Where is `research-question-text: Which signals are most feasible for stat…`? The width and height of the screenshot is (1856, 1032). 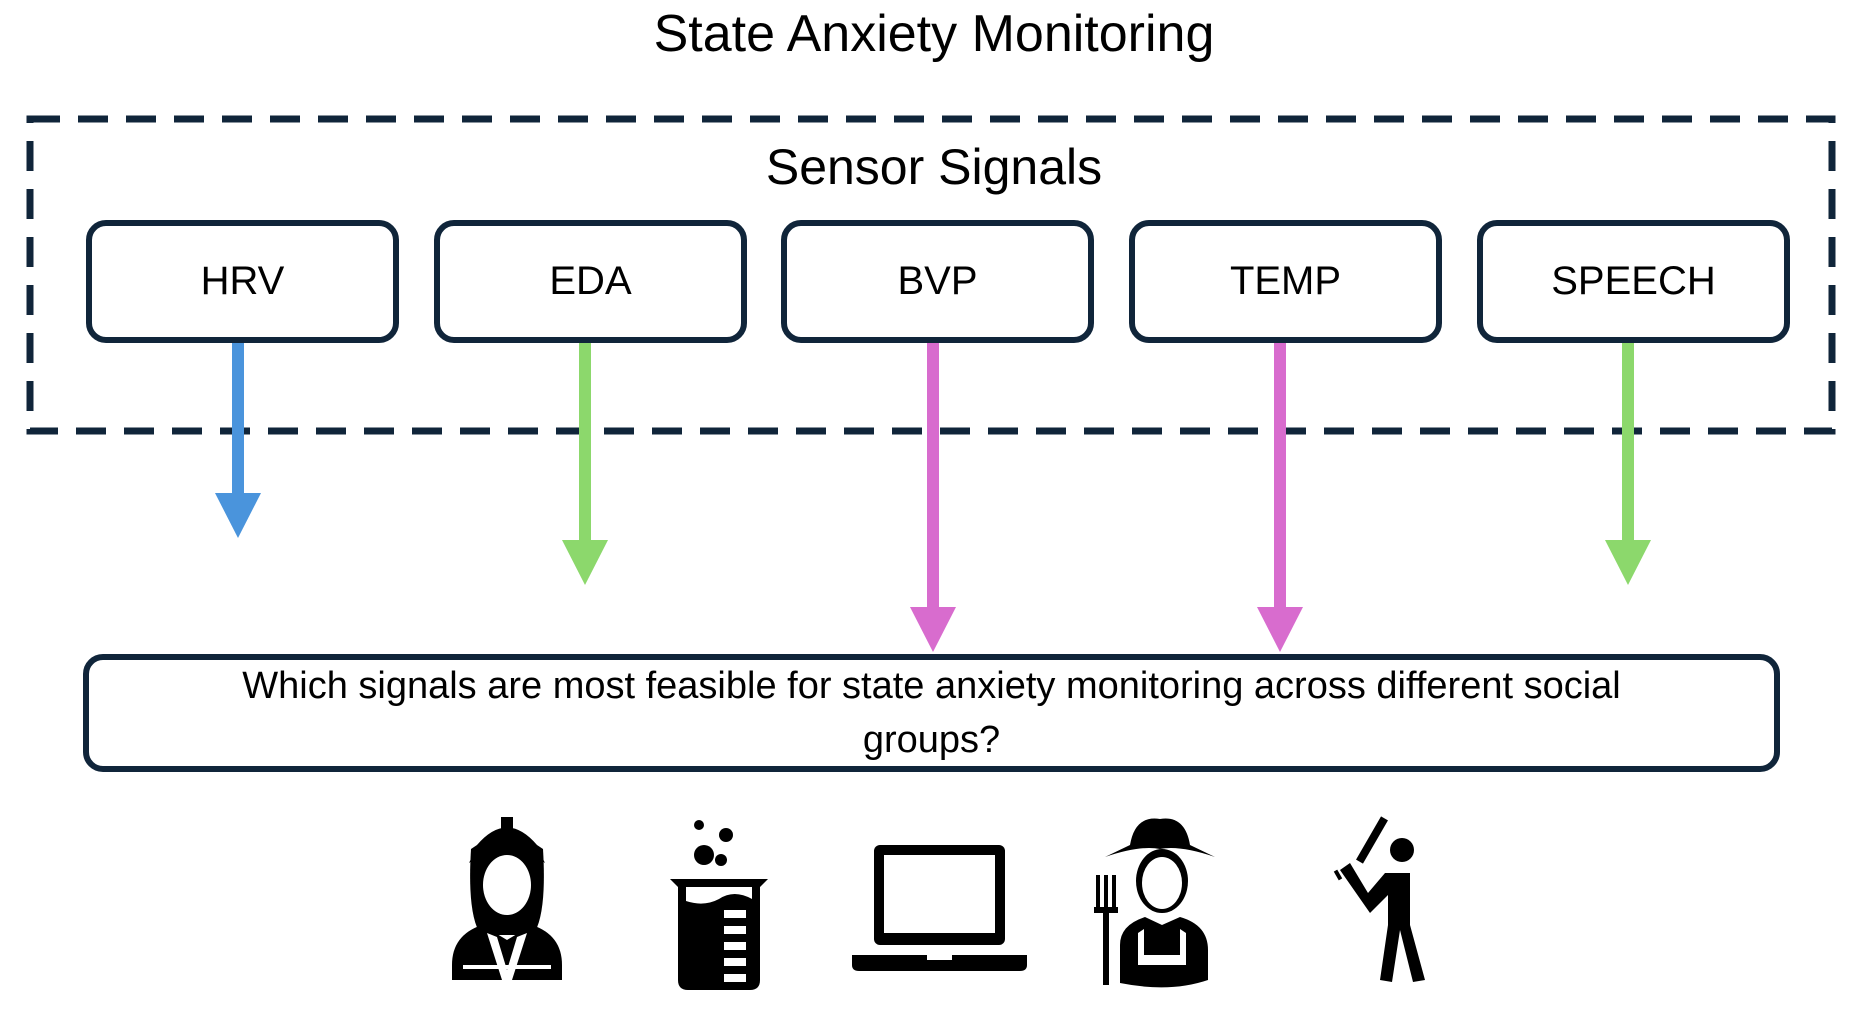 research-question-text: Which signals are most feasible for stat… is located at coordinates (931, 713).